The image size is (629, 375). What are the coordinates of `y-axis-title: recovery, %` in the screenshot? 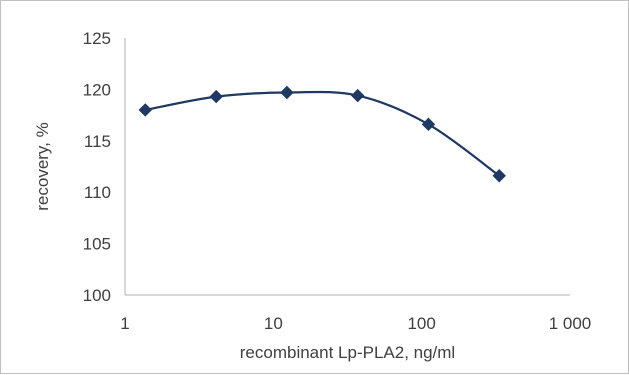 It's located at (42, 166).